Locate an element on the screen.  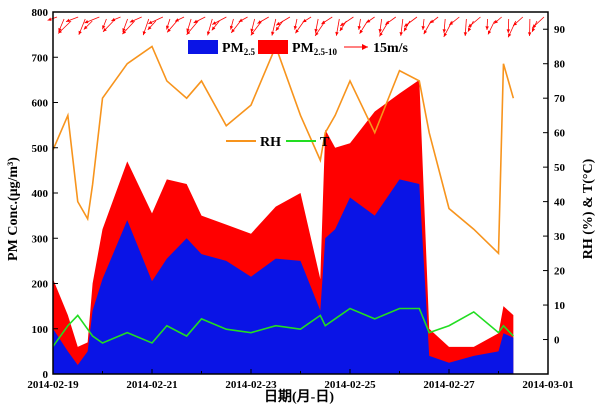
legend-label-t: T is located at coordinates (325, 142).